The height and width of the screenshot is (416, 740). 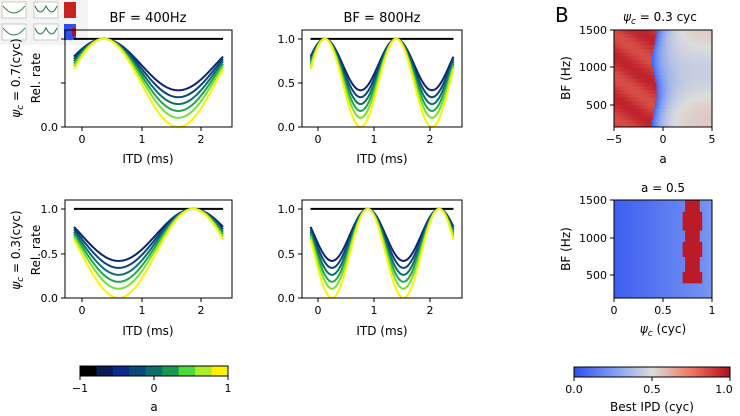 What do you see at coordinates (290, 254) in the screenshot?
I see `y-ticks: 0.0 0.5 1.0` at bounding box center [290, 254].